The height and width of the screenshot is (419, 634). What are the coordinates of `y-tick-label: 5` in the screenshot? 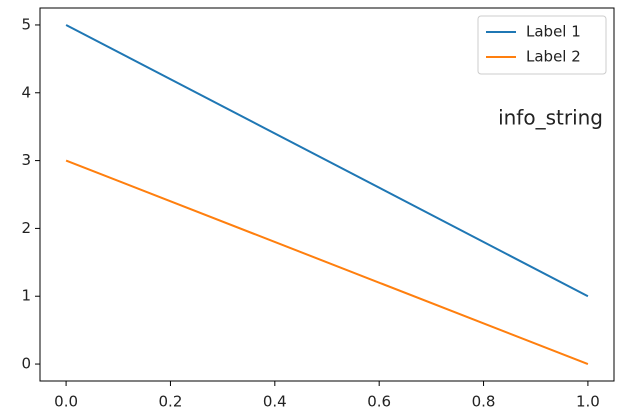 It's located at (26, 24).